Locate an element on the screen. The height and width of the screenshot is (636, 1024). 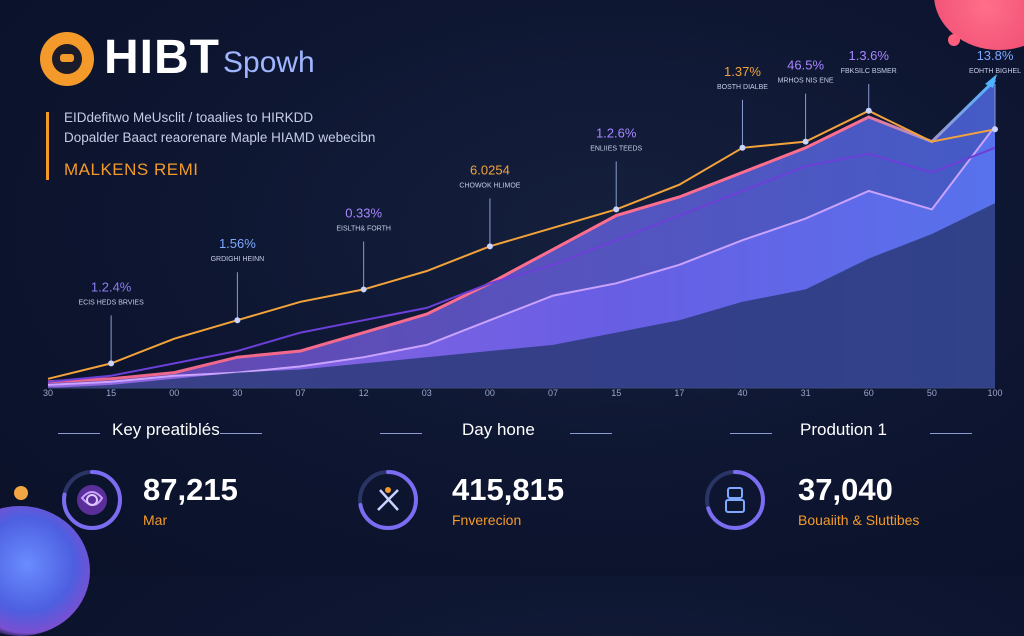
x-tick-label: 31 is located at coordinates (806, 393).